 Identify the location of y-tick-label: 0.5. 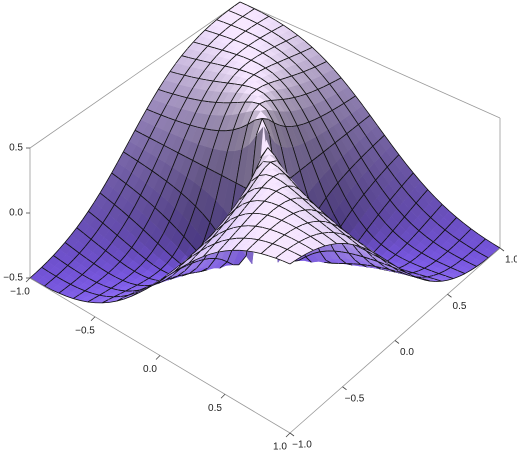
(460, 306).